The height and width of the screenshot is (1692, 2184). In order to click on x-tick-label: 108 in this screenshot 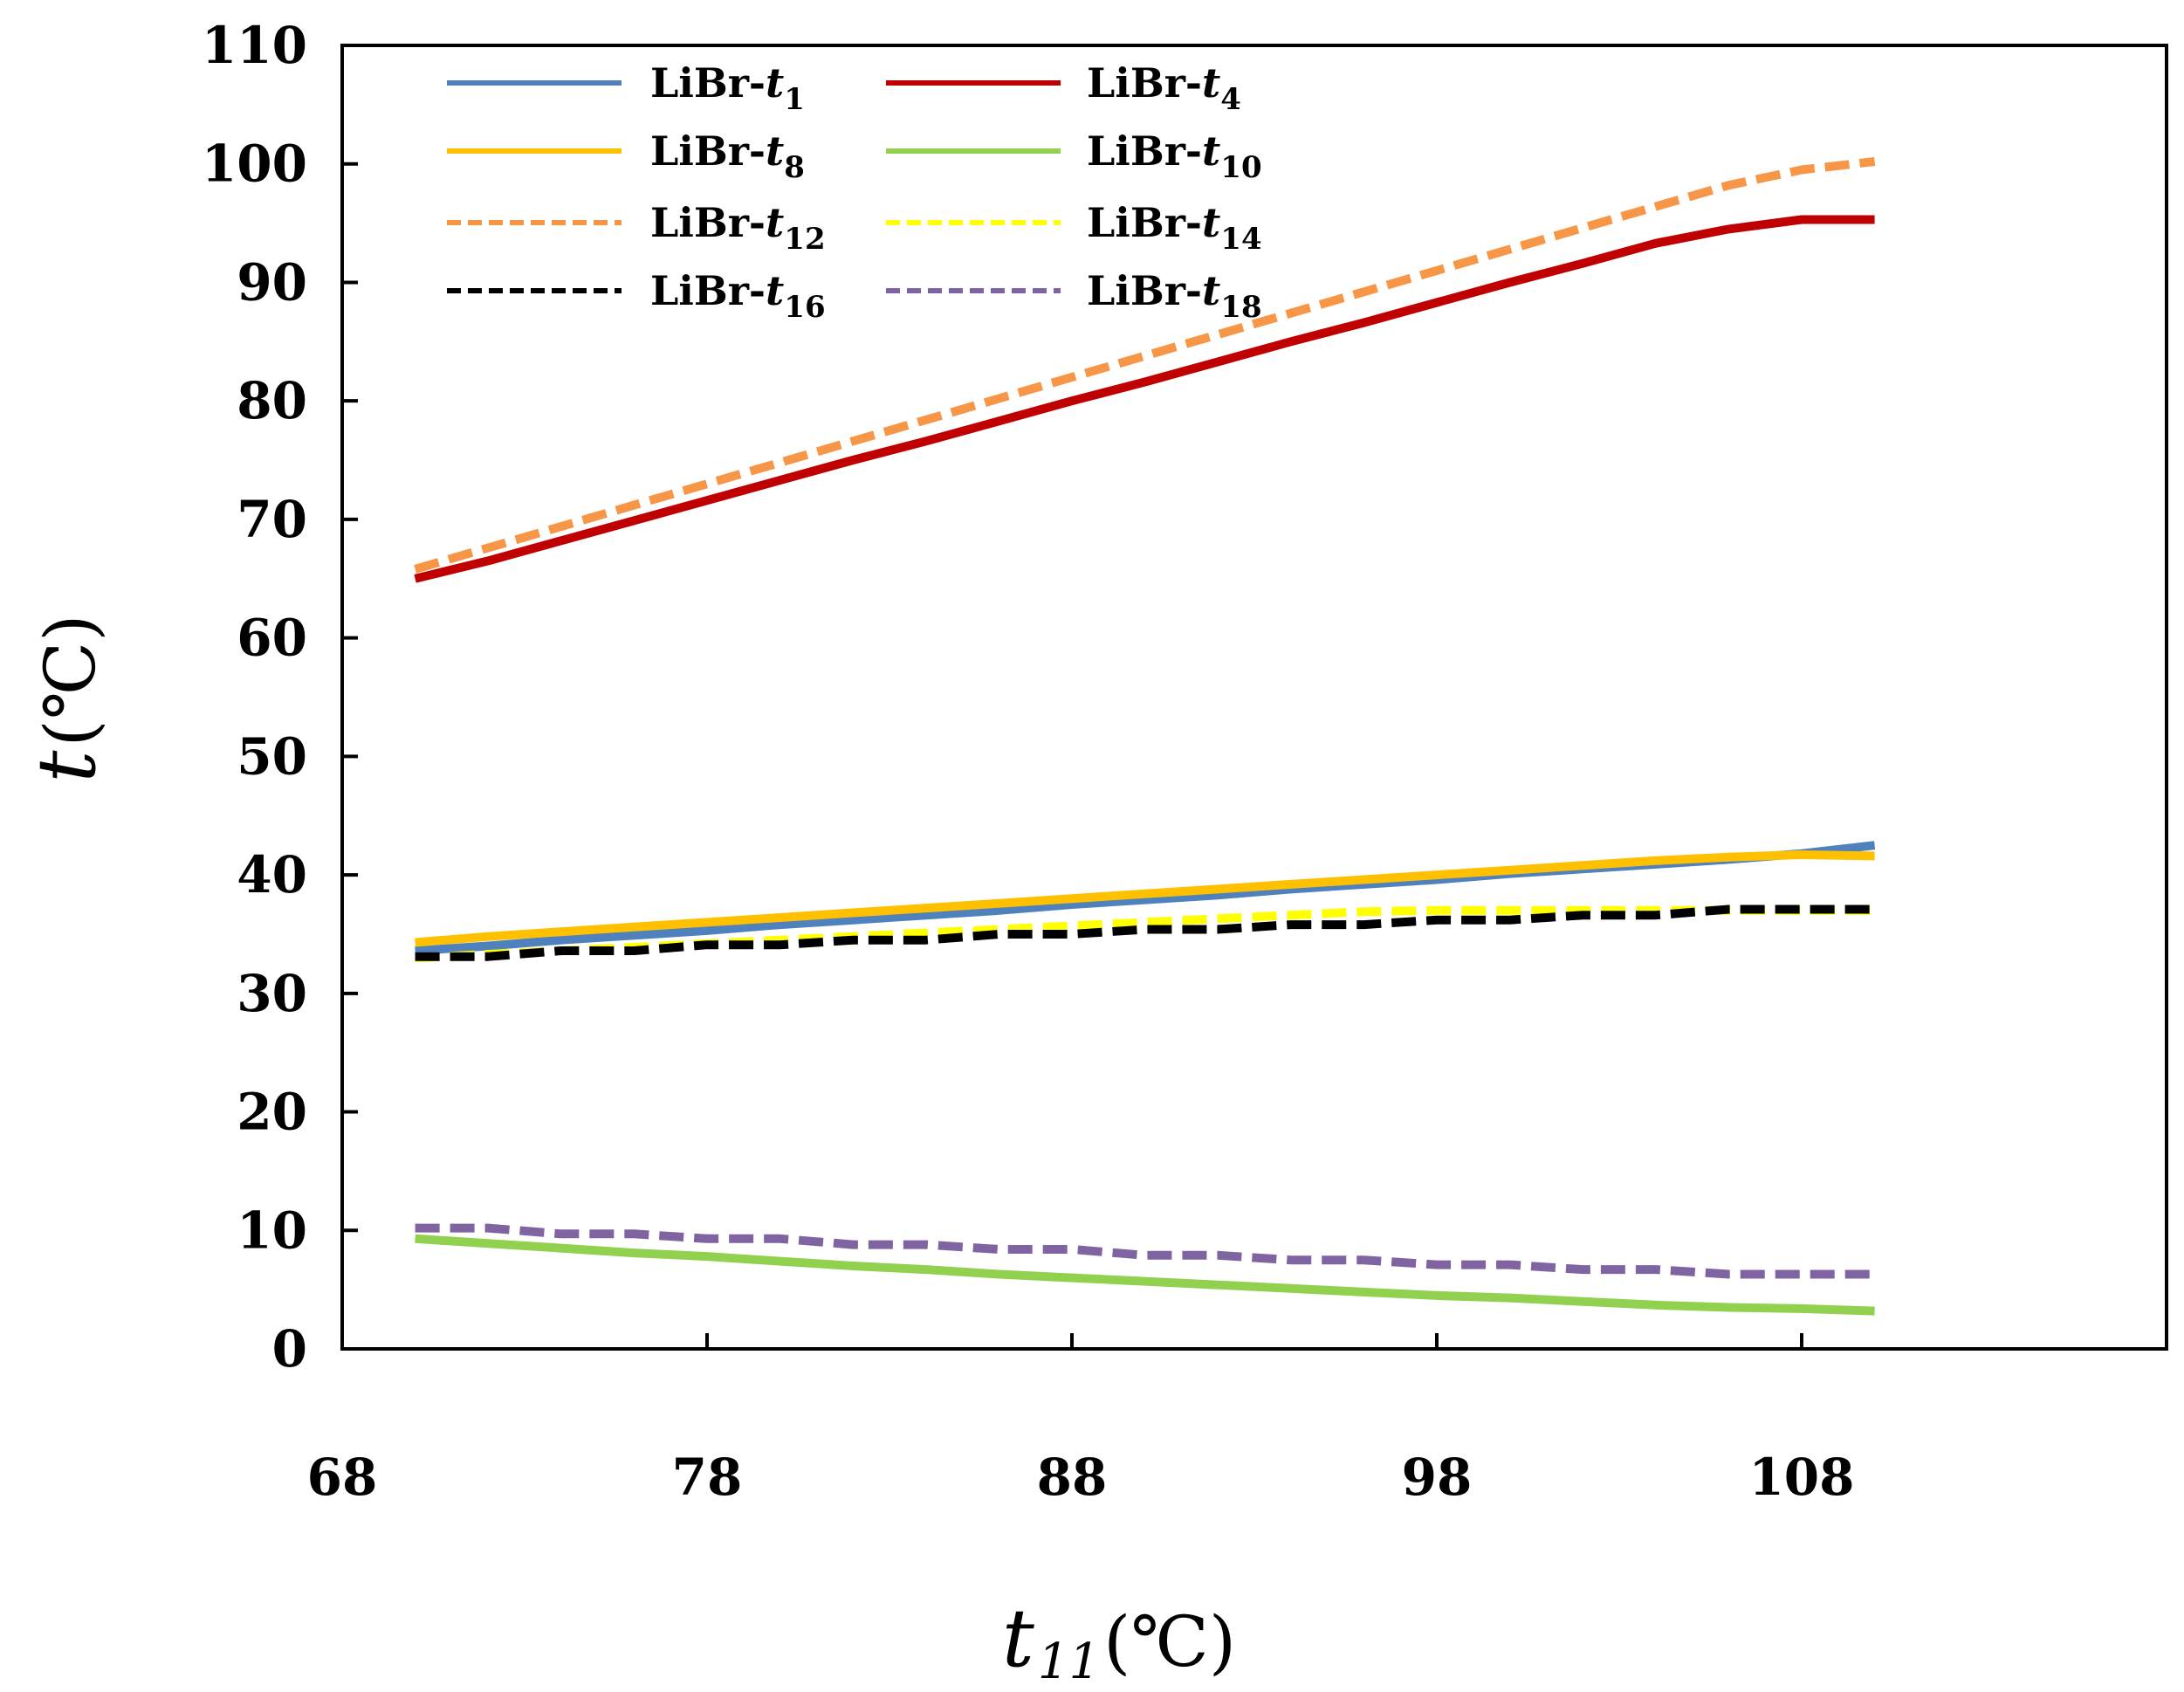, I will do `click(1801, 1477)`.